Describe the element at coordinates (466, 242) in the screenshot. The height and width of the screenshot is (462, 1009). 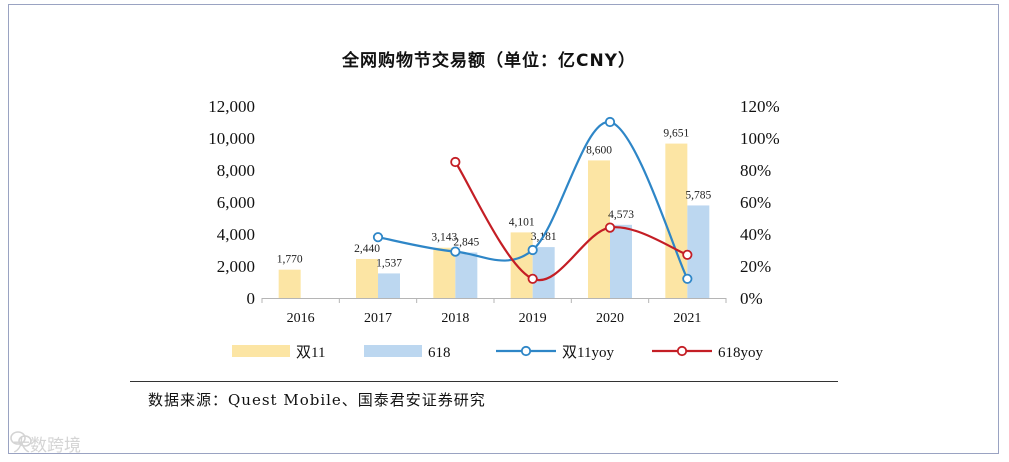
I see `bar-data-label: 2,845` at that location.